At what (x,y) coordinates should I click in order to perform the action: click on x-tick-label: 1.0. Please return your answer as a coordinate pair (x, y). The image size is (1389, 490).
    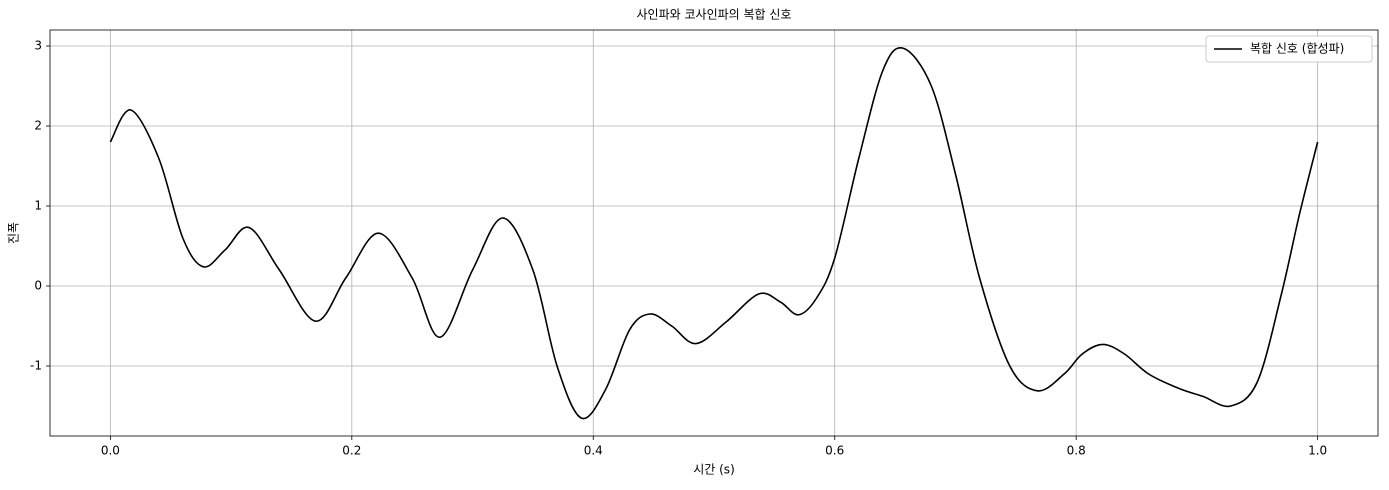
    Looking at the image, I should click on (1317, 451).